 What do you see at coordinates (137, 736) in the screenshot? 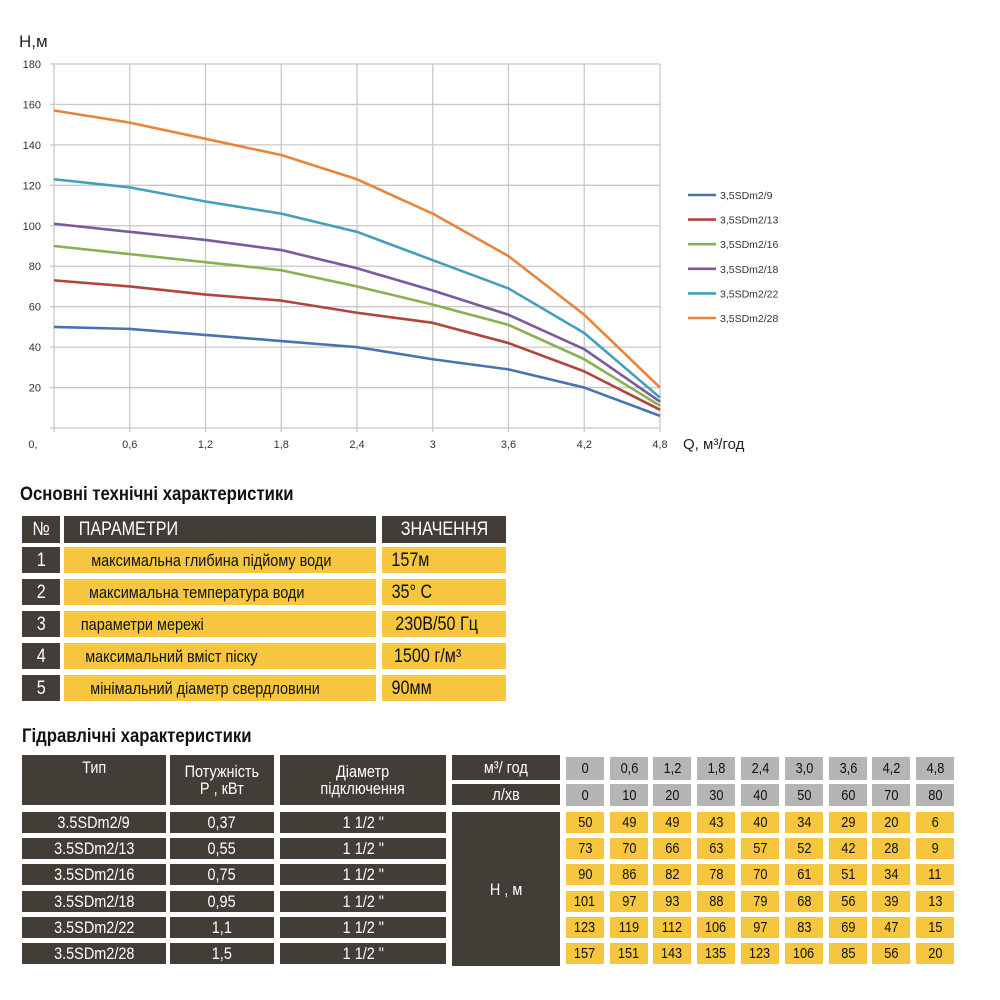
I see `hydraulic-title: Гідравлічні характеристики` at bounding box center [137, 736].